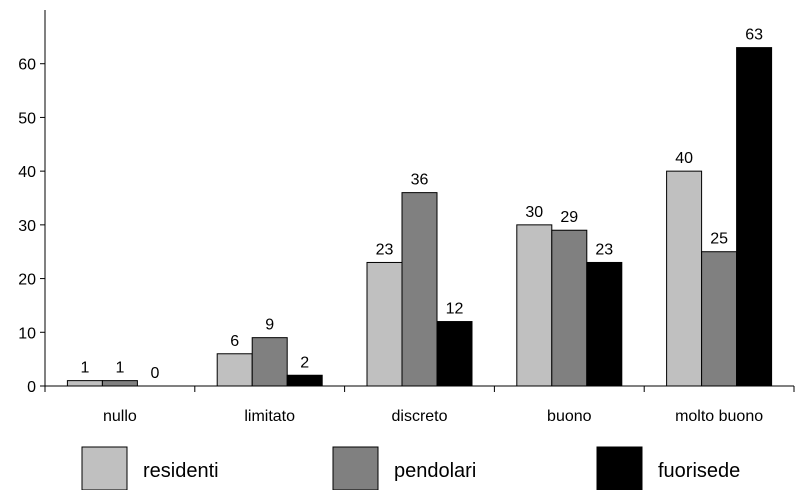 The image size is (809, 490). Describe the element at coordinates (534, 212) in the screenshot. I see `data-label: 30` at that location.